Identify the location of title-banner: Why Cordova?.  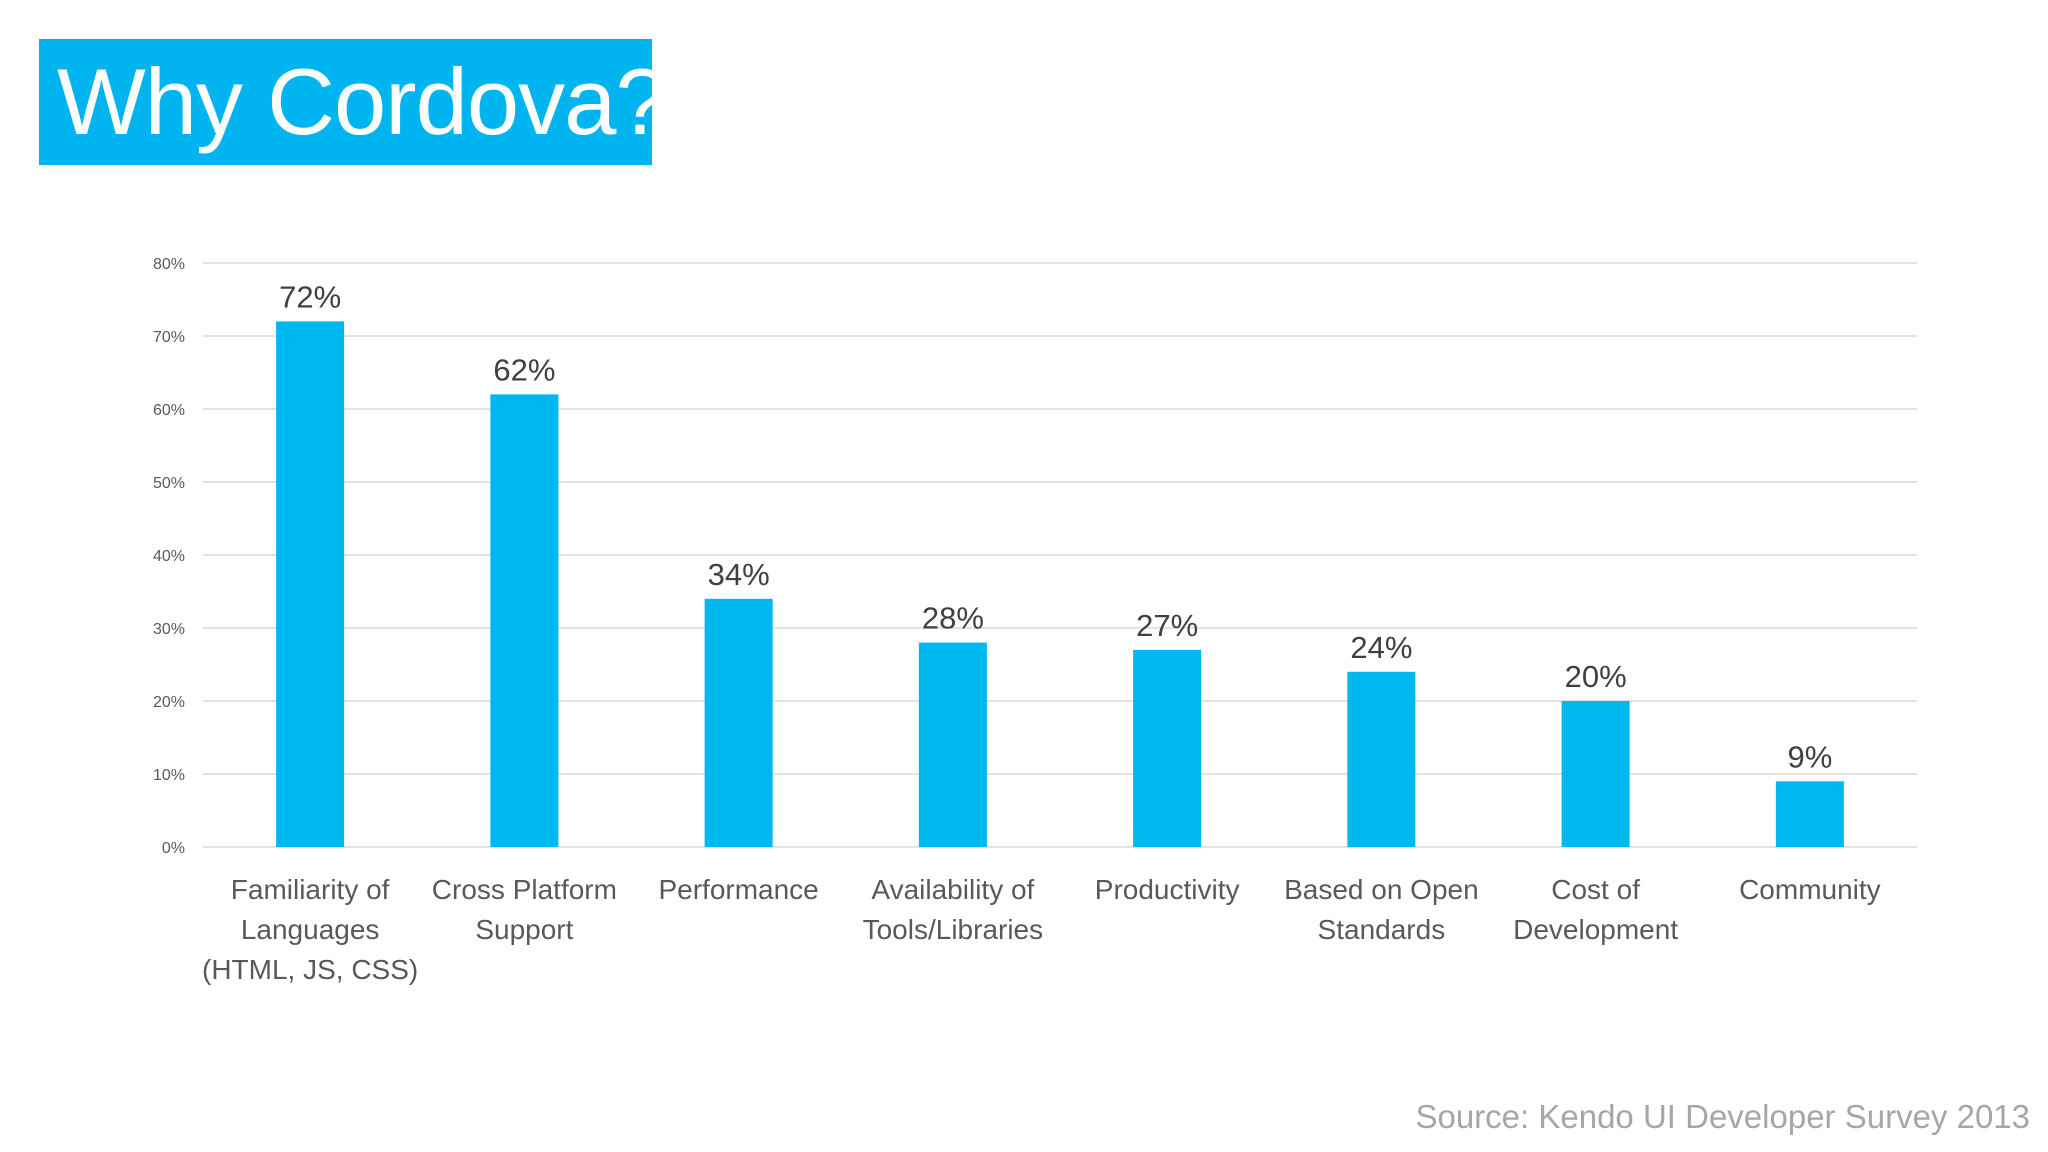
(353, 102).